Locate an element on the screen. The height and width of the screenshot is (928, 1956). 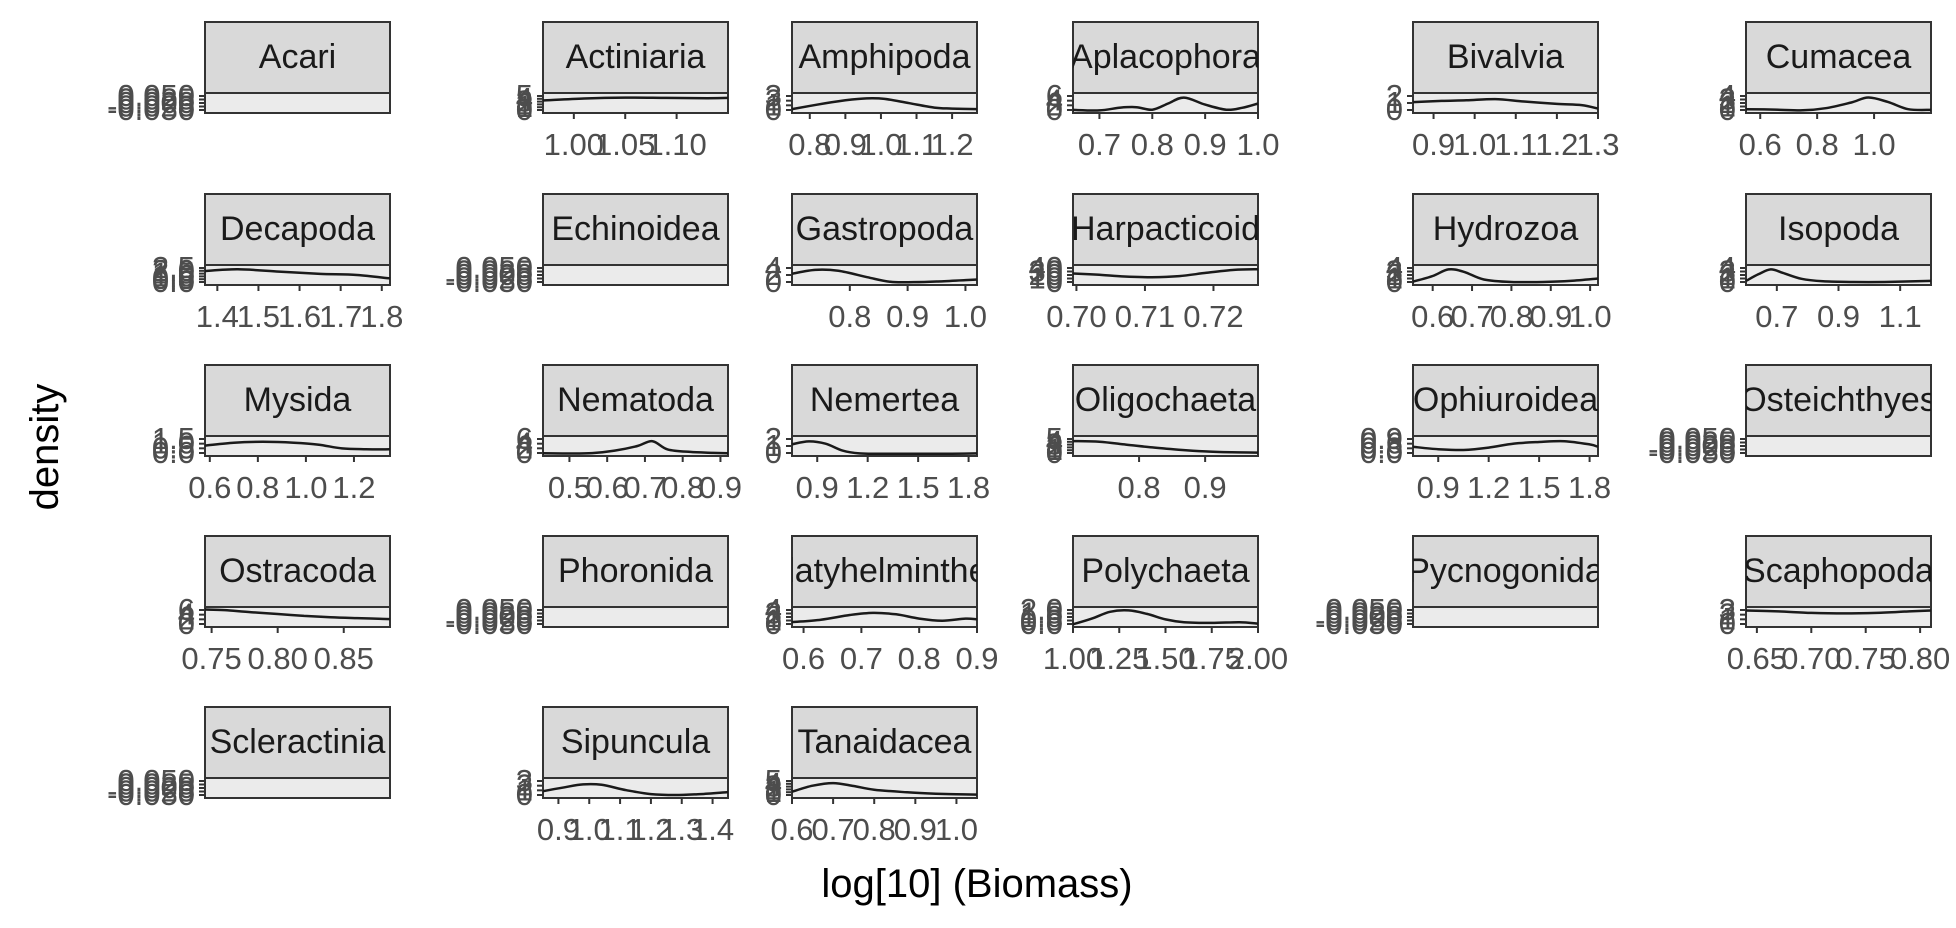
strip-label: Ostracoda is located at coordinates (297, 571).